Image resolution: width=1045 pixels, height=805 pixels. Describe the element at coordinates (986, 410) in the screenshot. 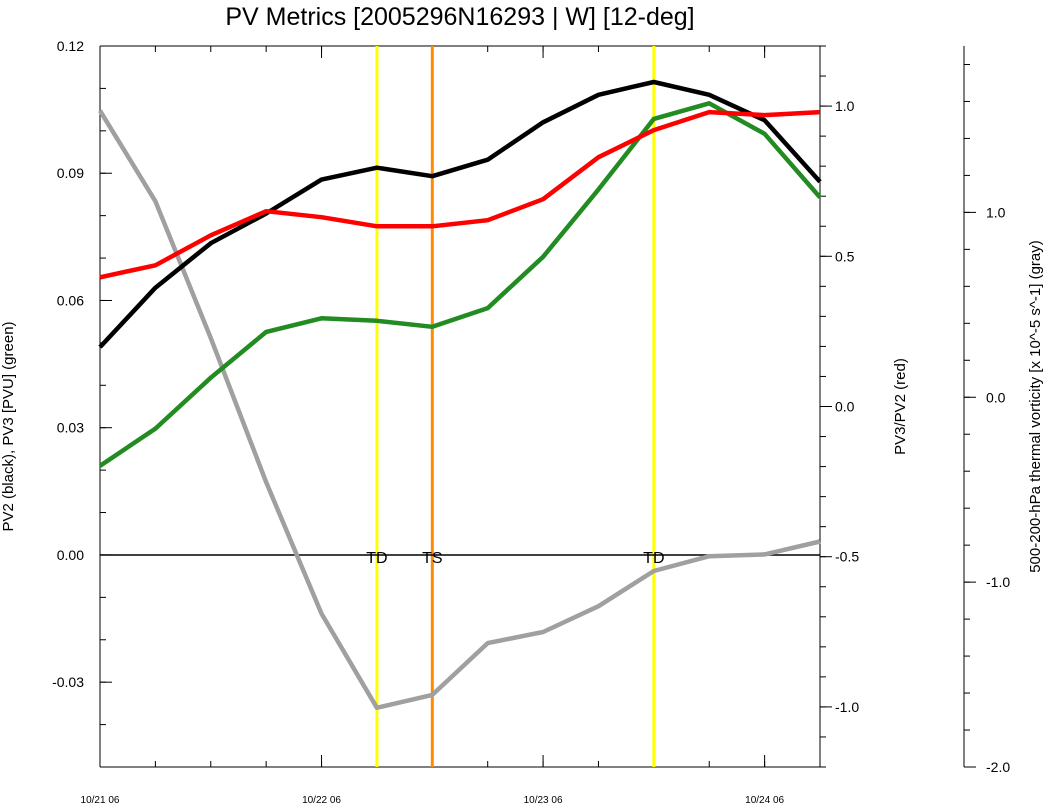

I see `far-right-y-axis: 1.0 0.0 -1.0 -2.0` at that location.